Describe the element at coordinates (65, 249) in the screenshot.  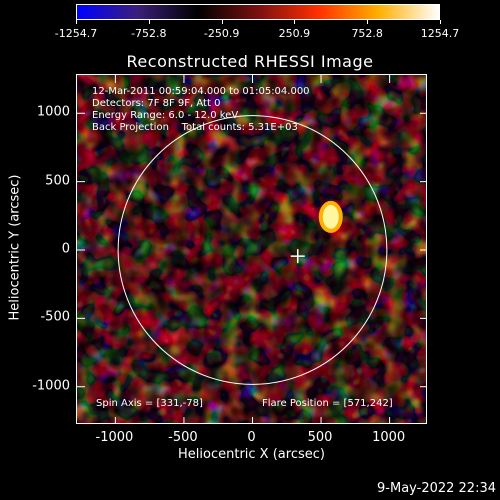
I see `y-tick-label: 0` at that location.